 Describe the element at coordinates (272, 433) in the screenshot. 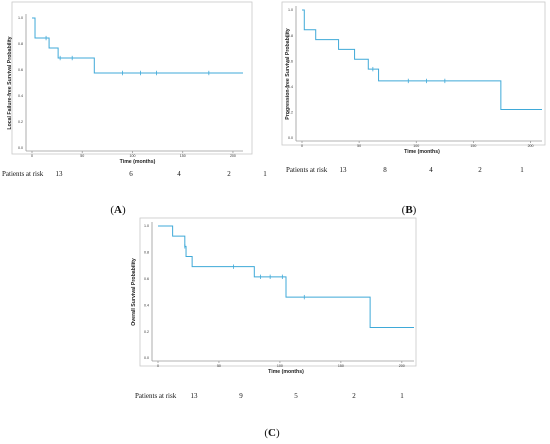

I see `panel-c-label: (C)` at that location.